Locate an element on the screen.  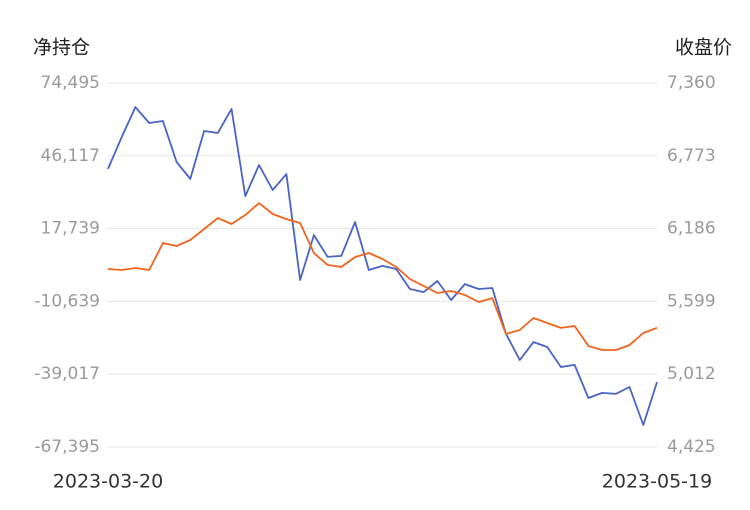
y2-tick-label: 4,425 is located at coordinates (691, 447).